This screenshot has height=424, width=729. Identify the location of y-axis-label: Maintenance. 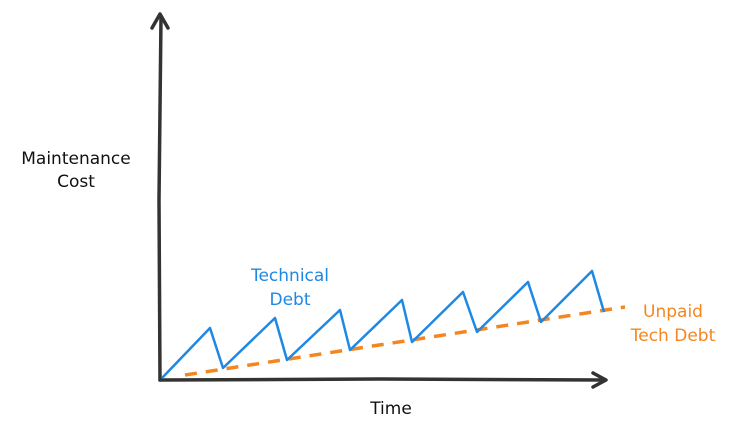
(75, 159).